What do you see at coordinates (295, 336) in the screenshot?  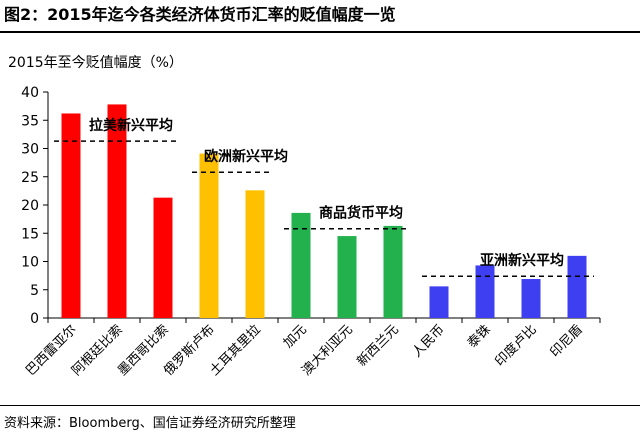 I see `x-tick-label: 加元` at bounding box center [295, 336].